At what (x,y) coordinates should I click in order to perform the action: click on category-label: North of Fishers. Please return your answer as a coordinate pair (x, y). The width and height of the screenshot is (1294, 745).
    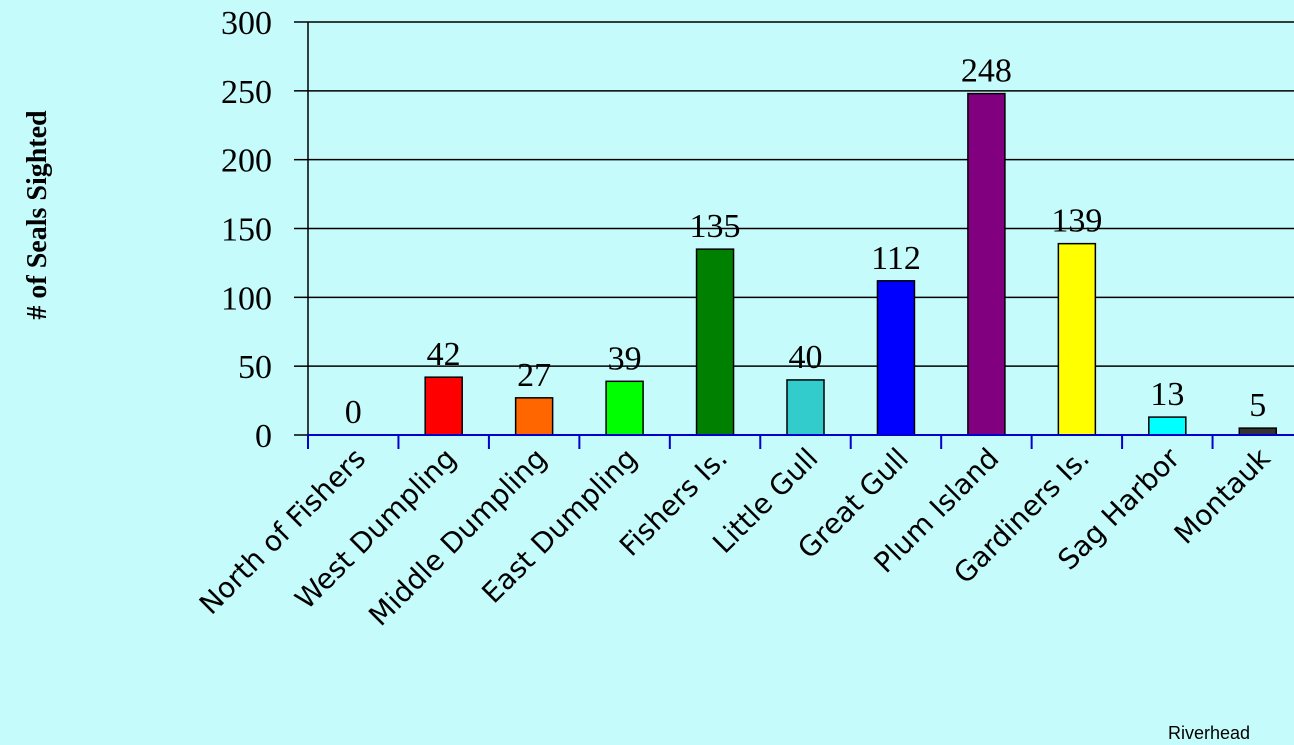
    Looking at the image, I should click on (282, 531).